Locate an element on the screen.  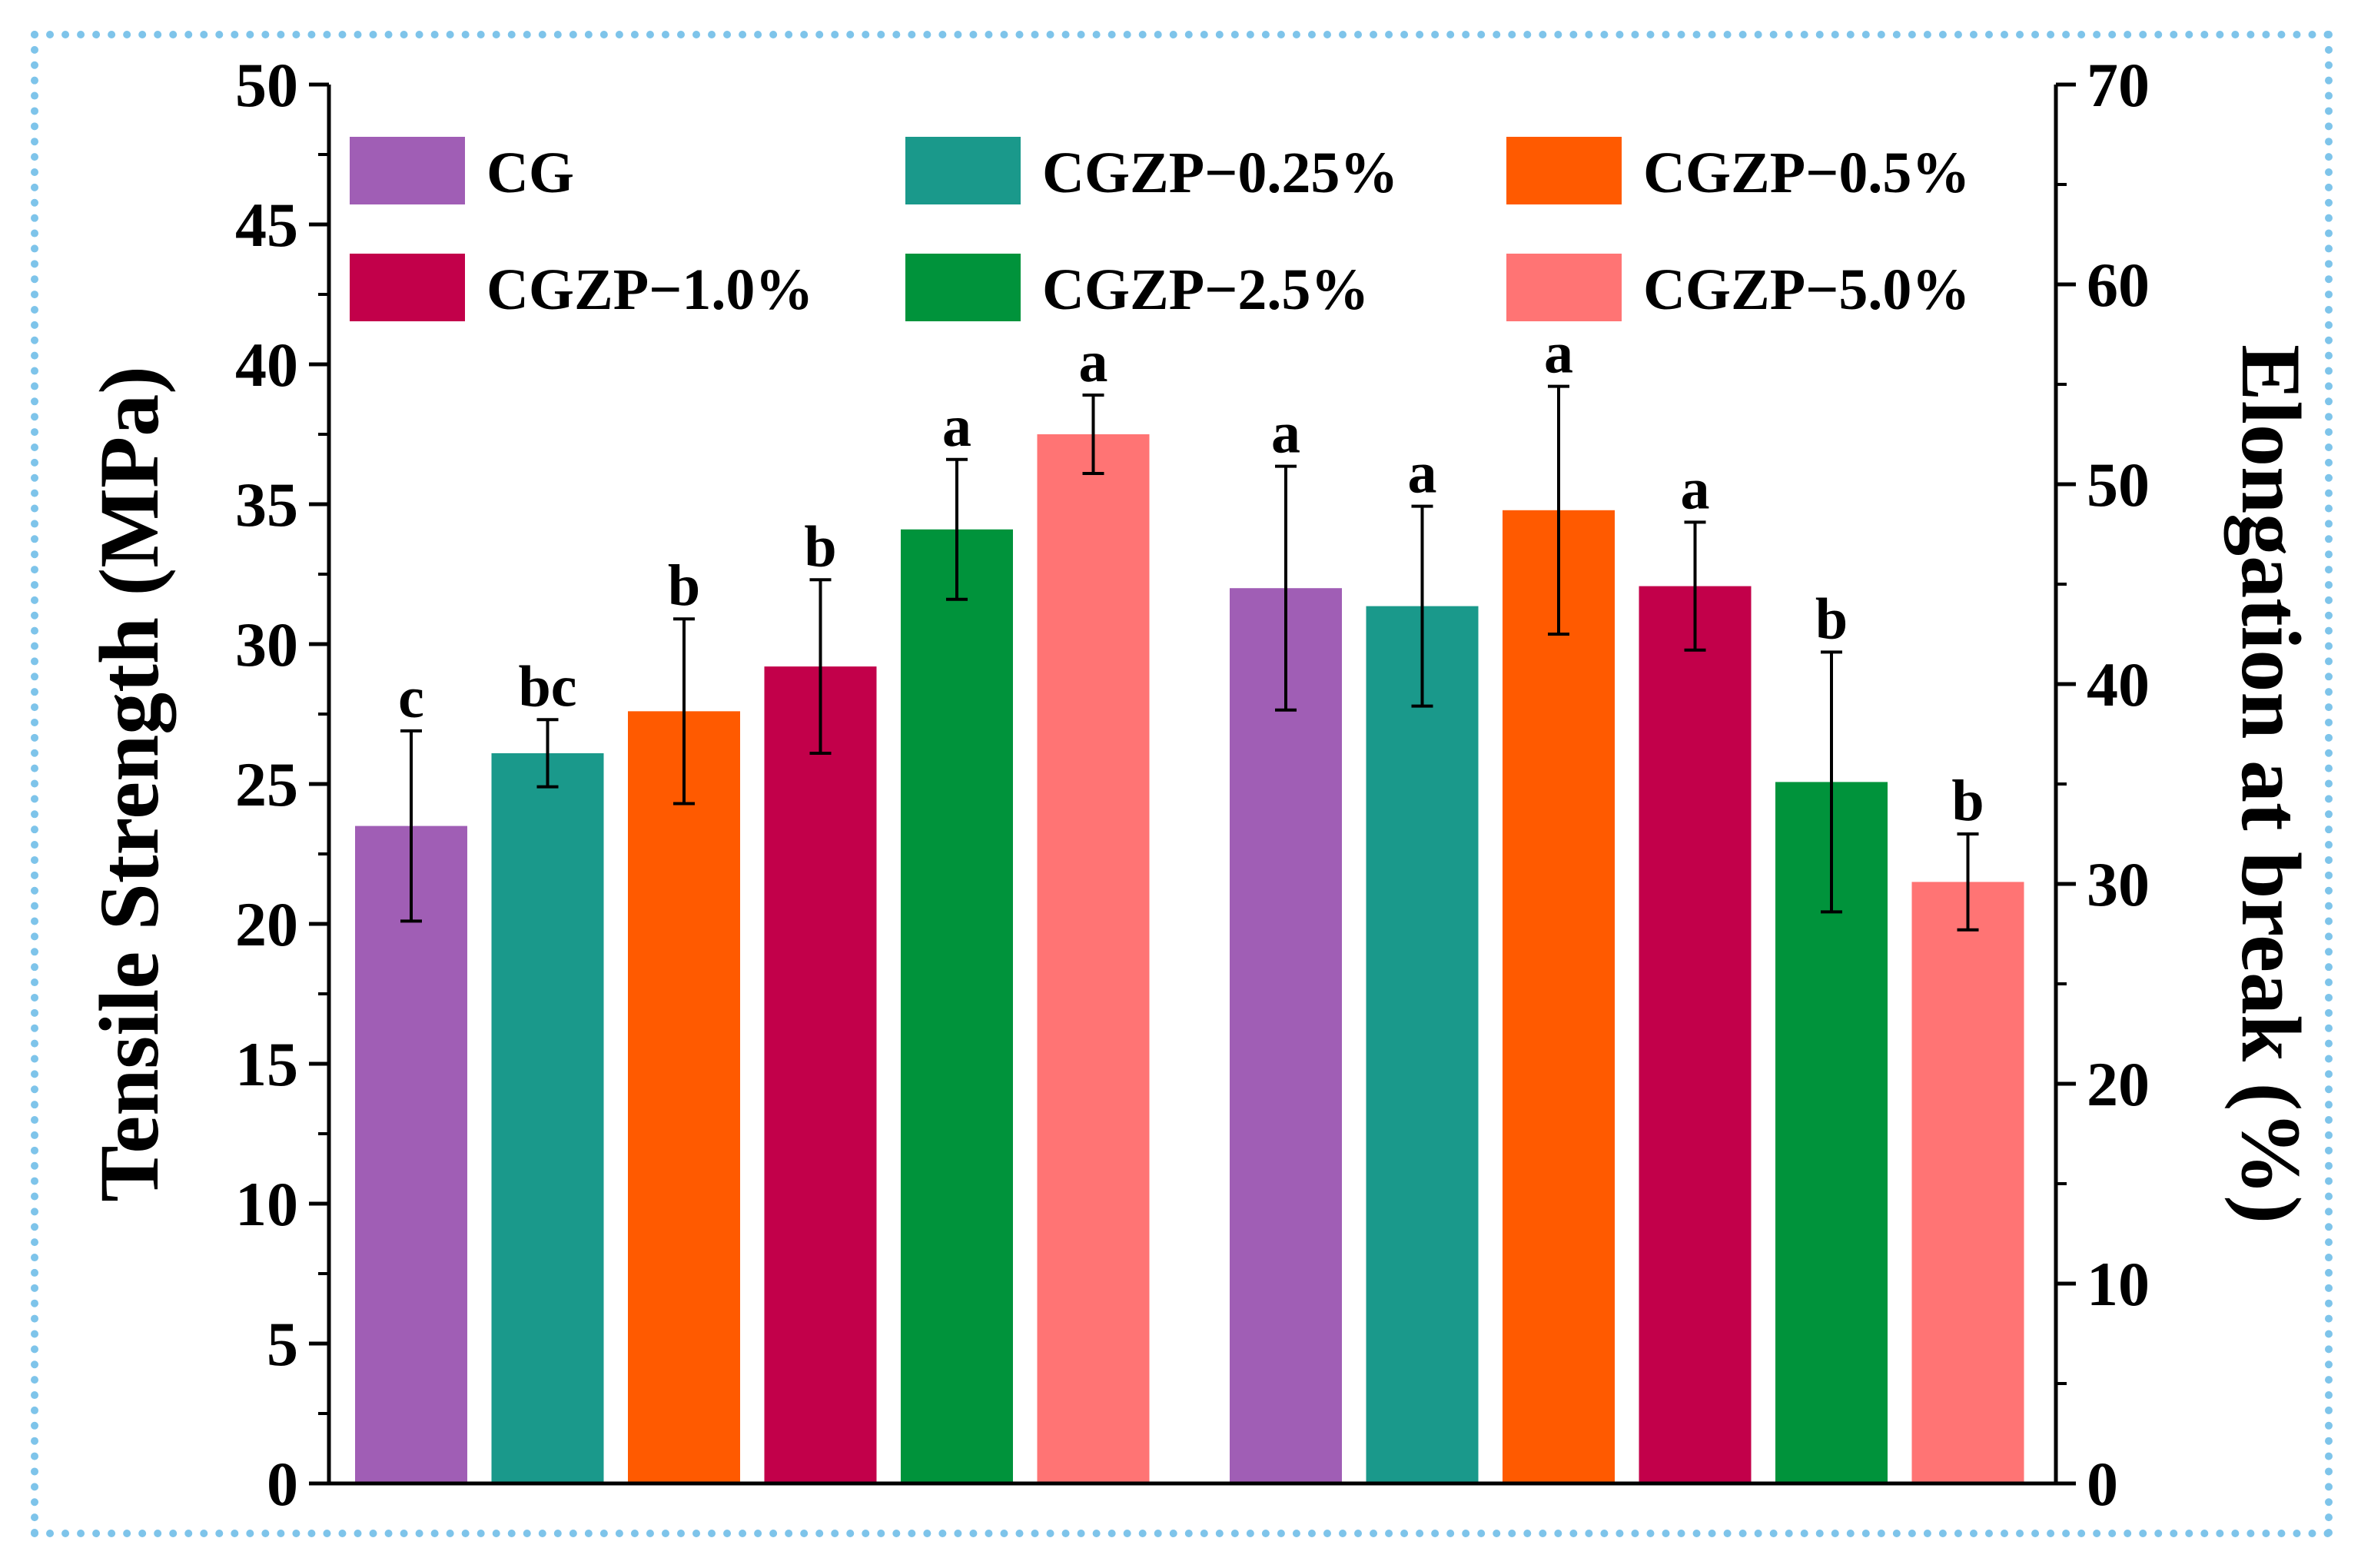
left-tick-label: 30 is located at coordinates (266, 644).